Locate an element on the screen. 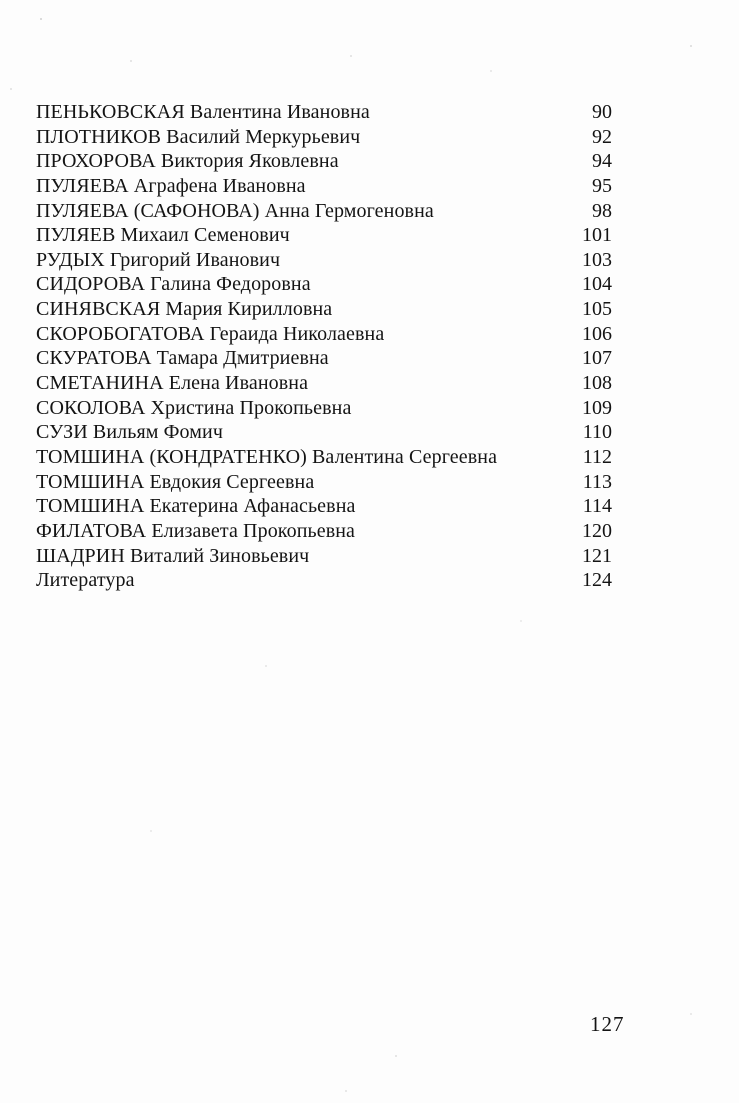  toc-entry-page: 94 is located at coordinates (602, 161).